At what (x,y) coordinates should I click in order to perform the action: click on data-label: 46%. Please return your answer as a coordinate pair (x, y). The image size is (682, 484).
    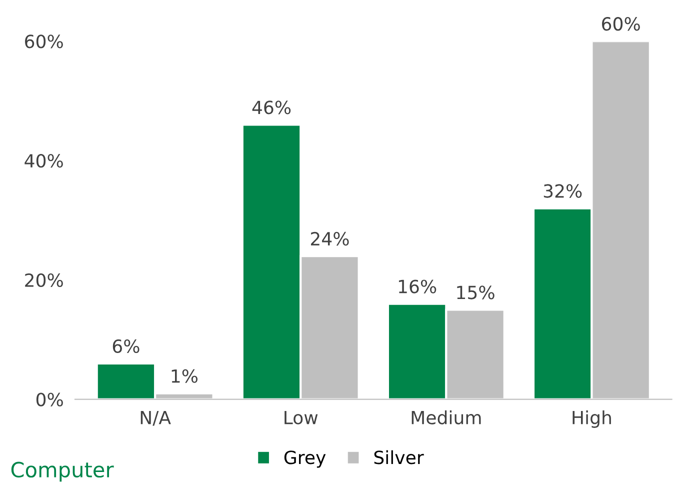
    Looking at the image, I should click on (271, 107).